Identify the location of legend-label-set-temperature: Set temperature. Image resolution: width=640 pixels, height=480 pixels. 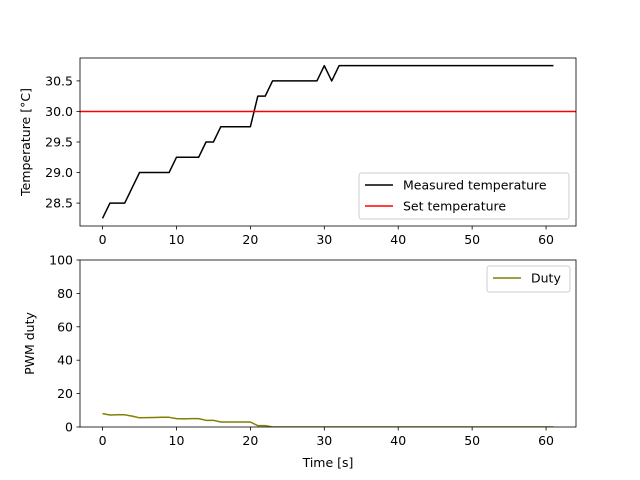
(454, 206).